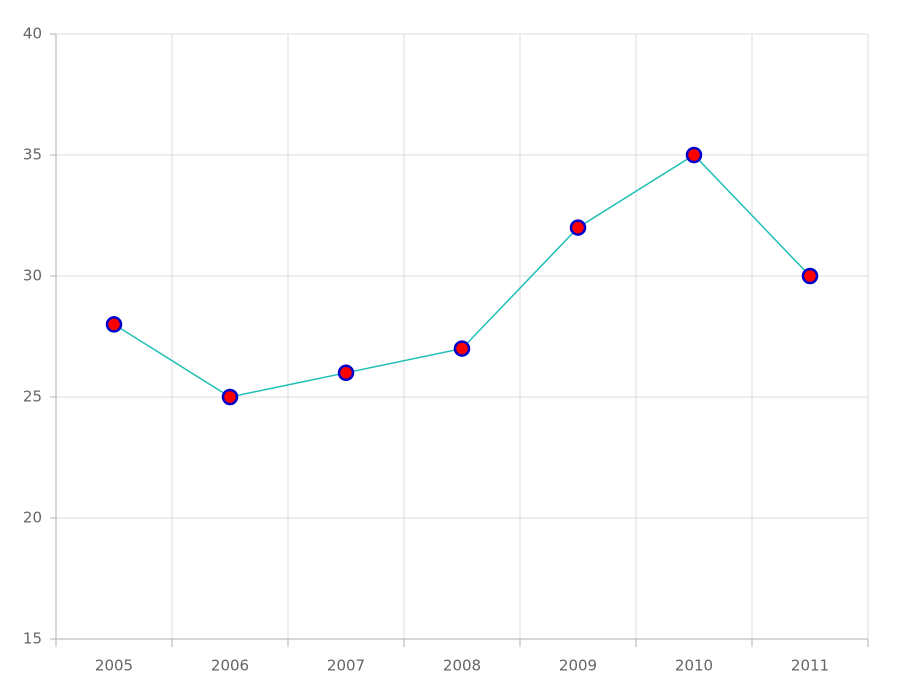 The width and height of the screenshot is (901, 698). What do you see at coordinates (32, 34) in the screenshot?
I see `y-tick-label: 40` at bounding box center [32, 34].